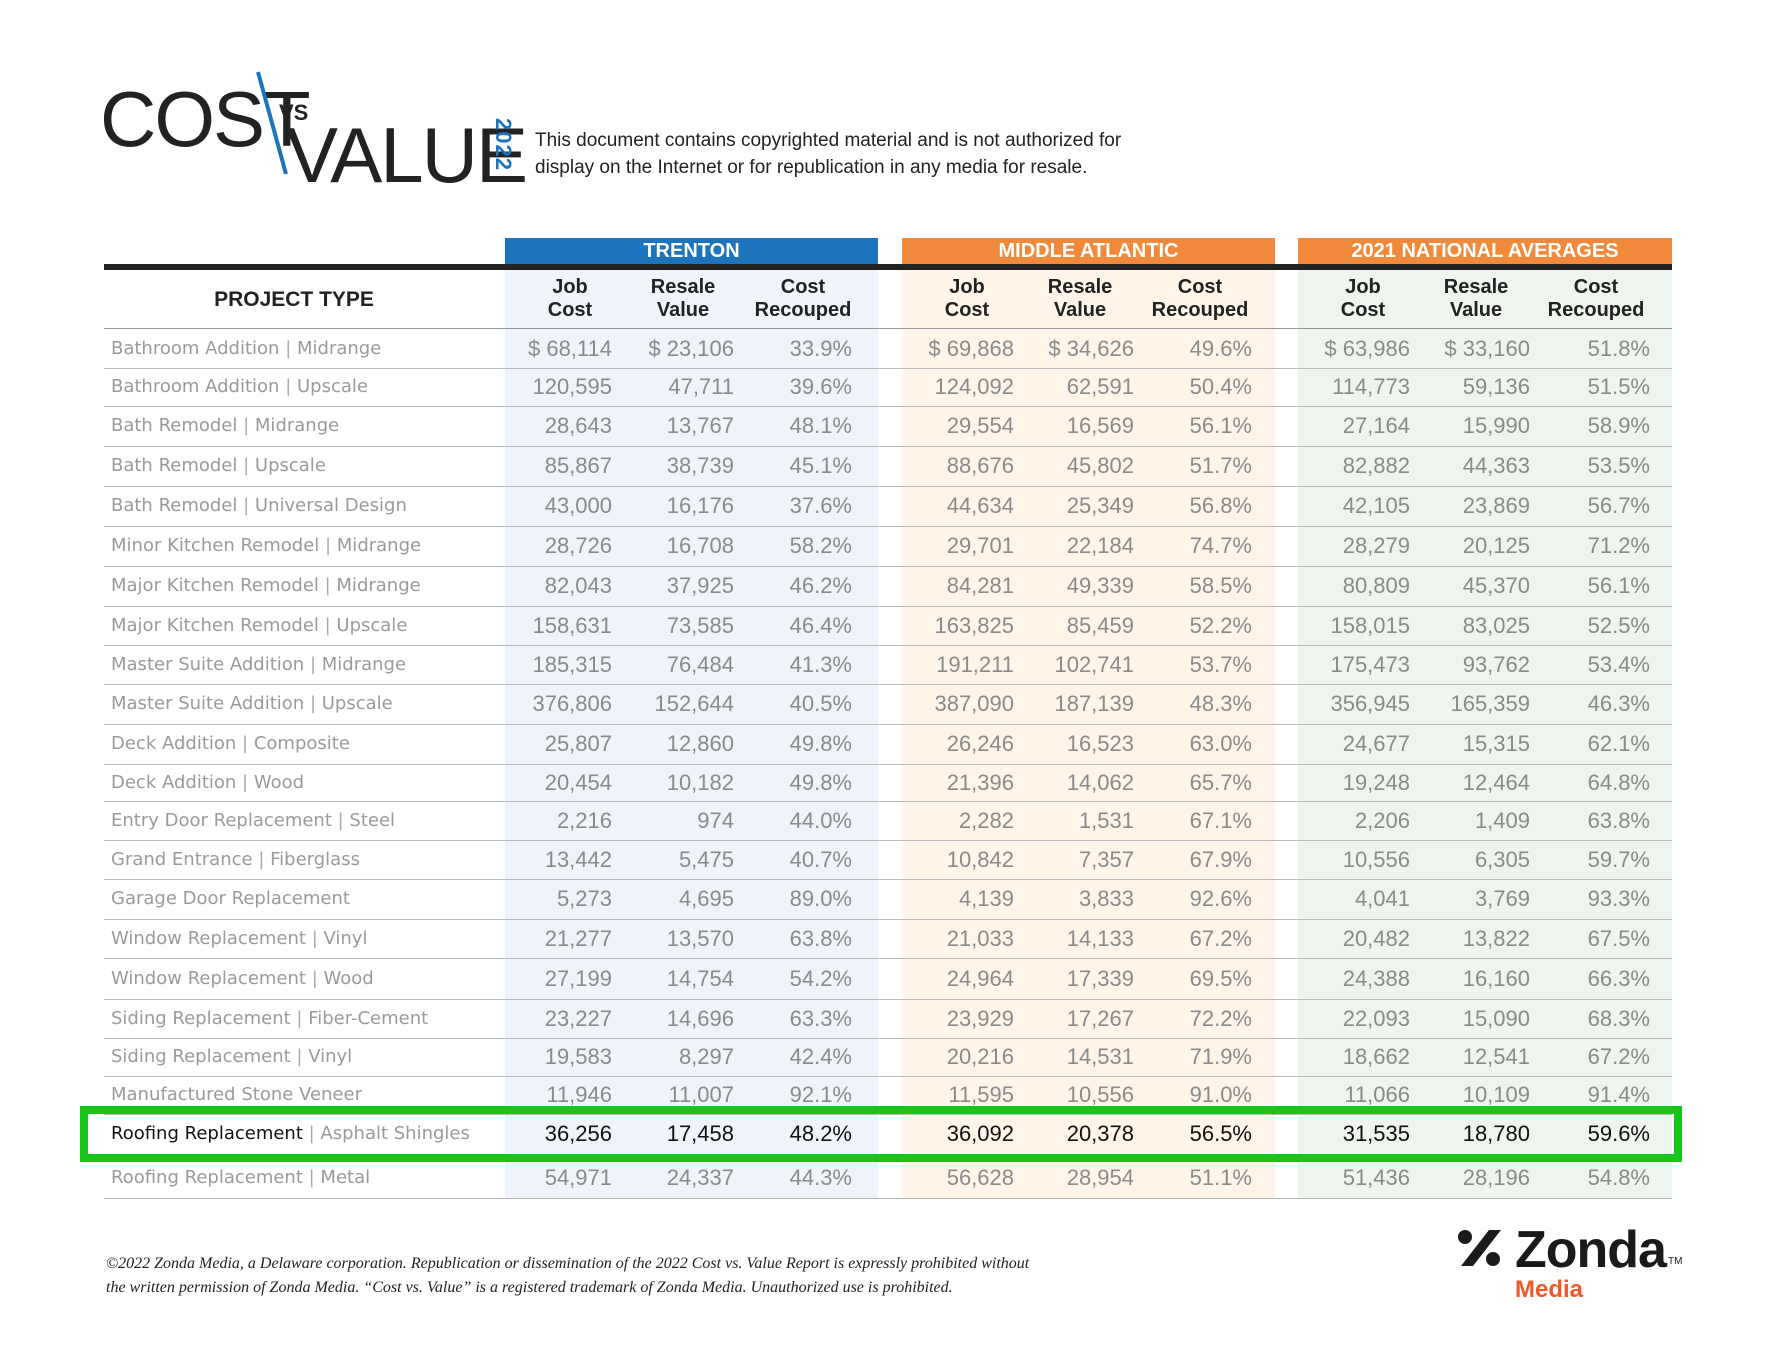 The image size is (1768, 1356). What do you see at coordinates (1485, 1134) in the screenshot?
I see `highlight-row-bg-national` at bounding box center [1485, 1134].